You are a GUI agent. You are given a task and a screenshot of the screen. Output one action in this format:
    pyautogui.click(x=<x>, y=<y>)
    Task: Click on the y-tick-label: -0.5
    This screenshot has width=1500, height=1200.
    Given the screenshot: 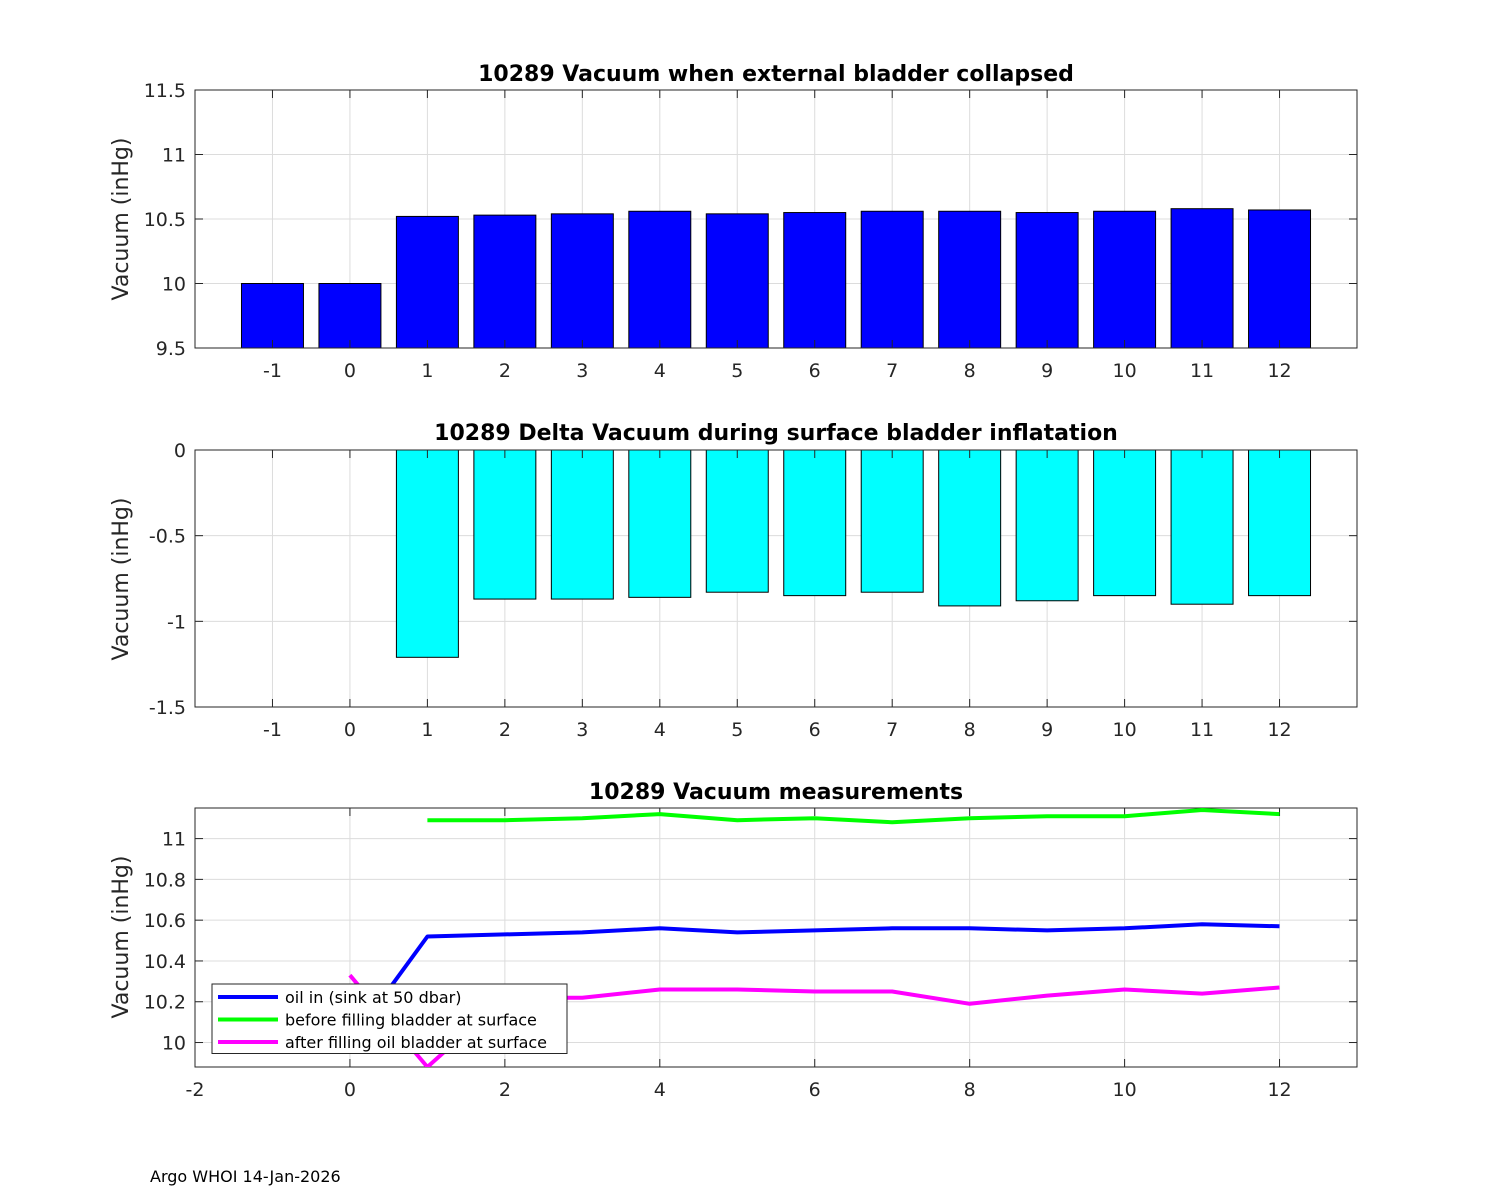 What is the action you would take?
    pyautogui.click(x=167, y=537)
    